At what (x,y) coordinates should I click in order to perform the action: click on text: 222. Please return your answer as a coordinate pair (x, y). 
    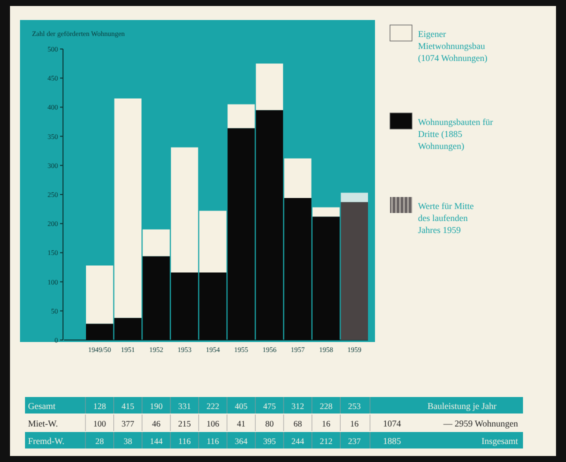
    Looking at the image, I should click on (213, 406).